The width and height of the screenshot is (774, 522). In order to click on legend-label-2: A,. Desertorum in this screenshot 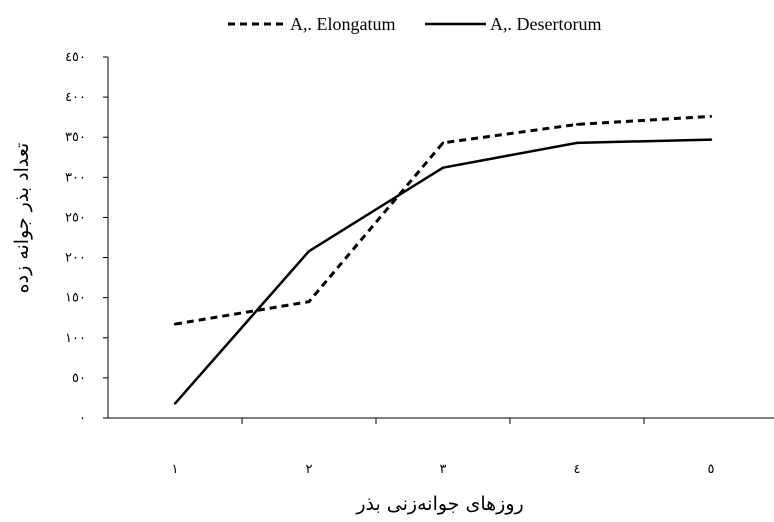, I will do `click(545, 24)`.